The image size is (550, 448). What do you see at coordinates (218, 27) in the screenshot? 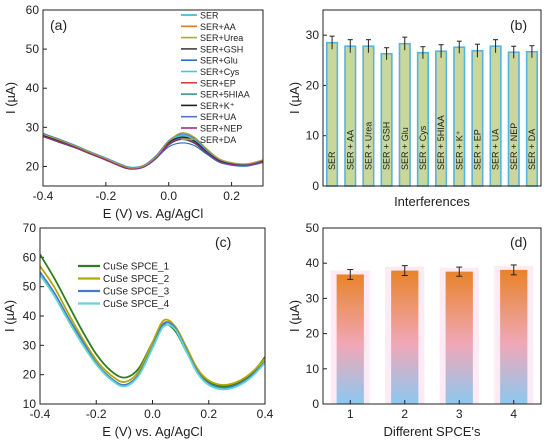
I see `legend-entry: SER+AA` at bounding box center [218, 27].